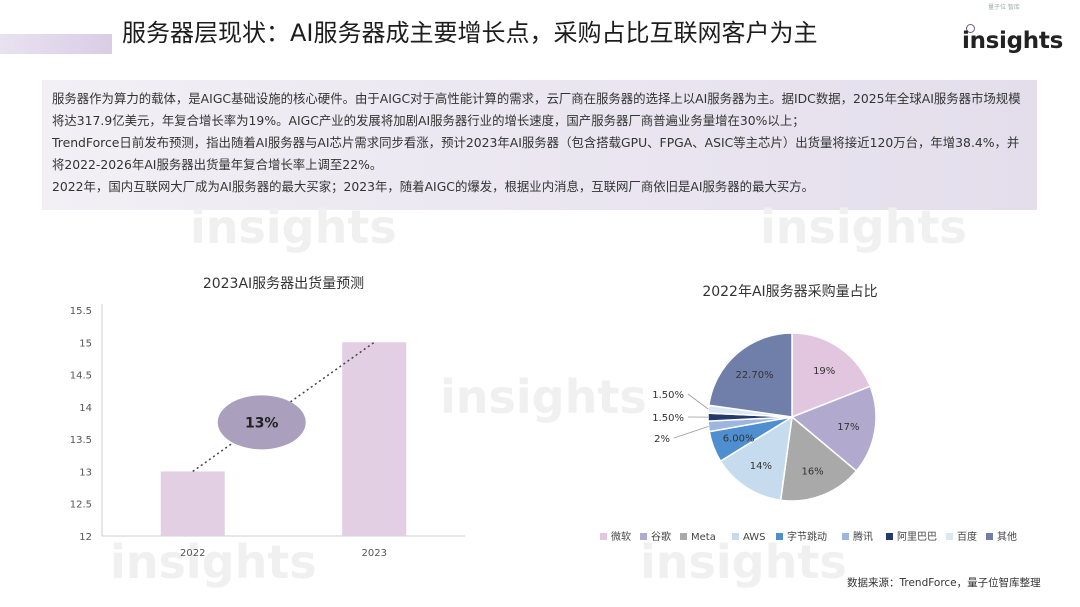  What do you see at coordinates (81, 311) in the screenshot?
I see `y-tick-label: 15.5` at bounding box center [81, 311].